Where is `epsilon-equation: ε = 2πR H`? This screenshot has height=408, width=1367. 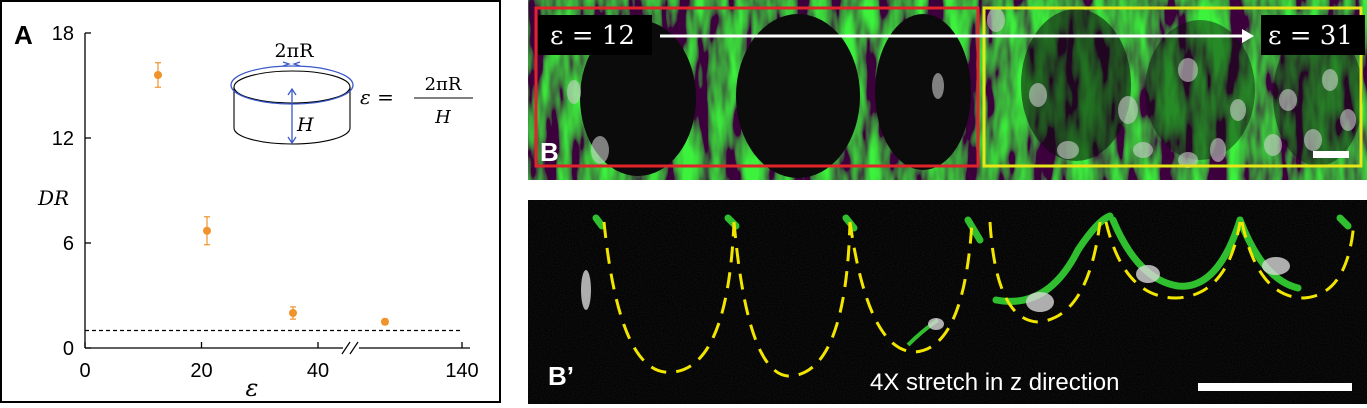 epsilon-equation: ε = 2πR H is located at coordinates (416, 101).